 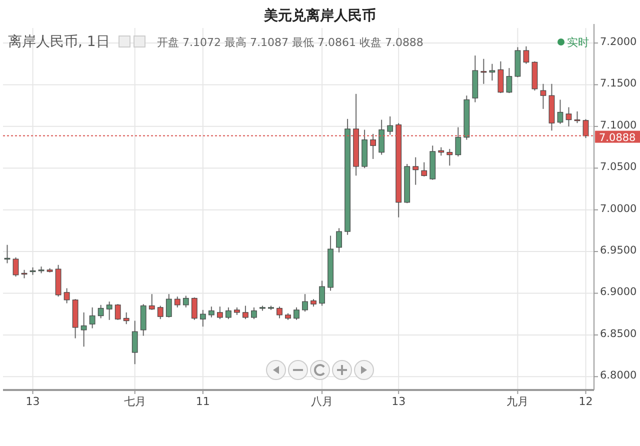 I want to click on y-tick-label: 6.9500, so click(x=618, y=250).